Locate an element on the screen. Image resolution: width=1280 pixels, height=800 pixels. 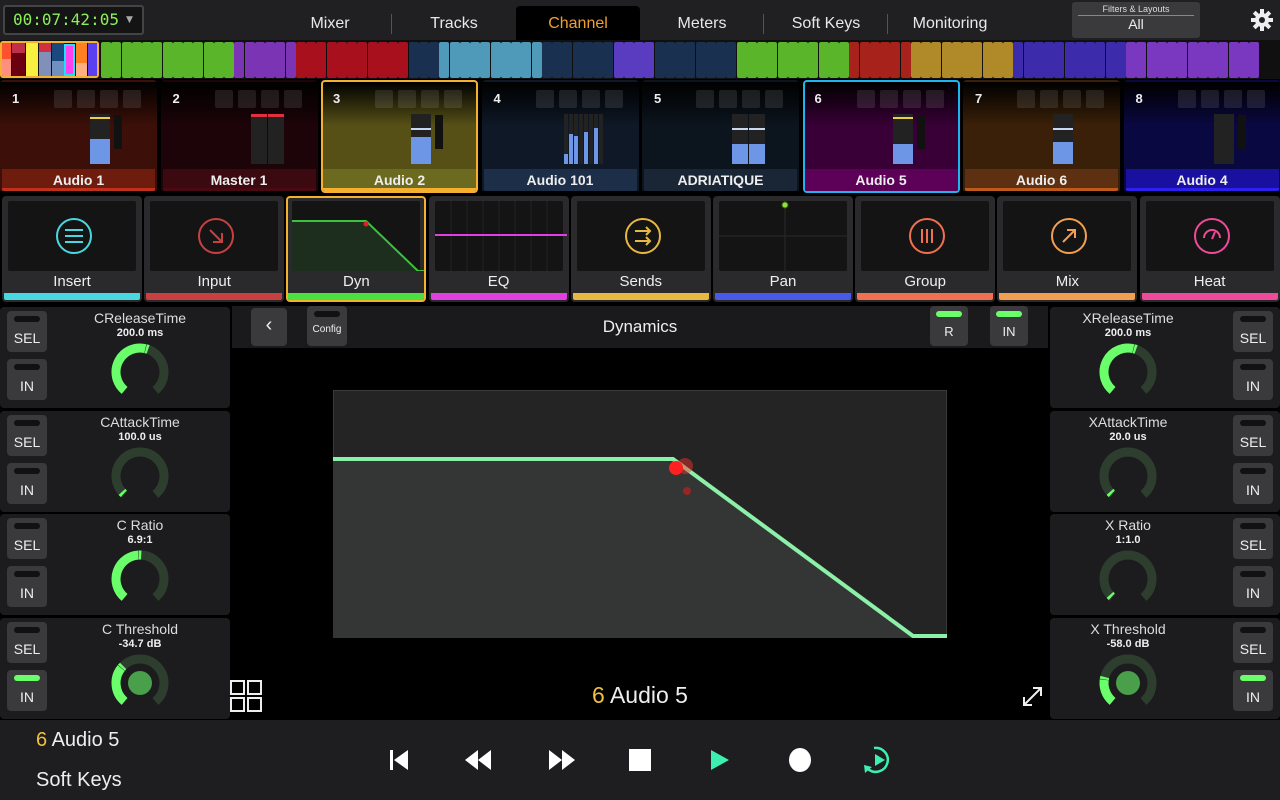
footer-mode-label: Soft Keys is located at coordinates (79, 780).